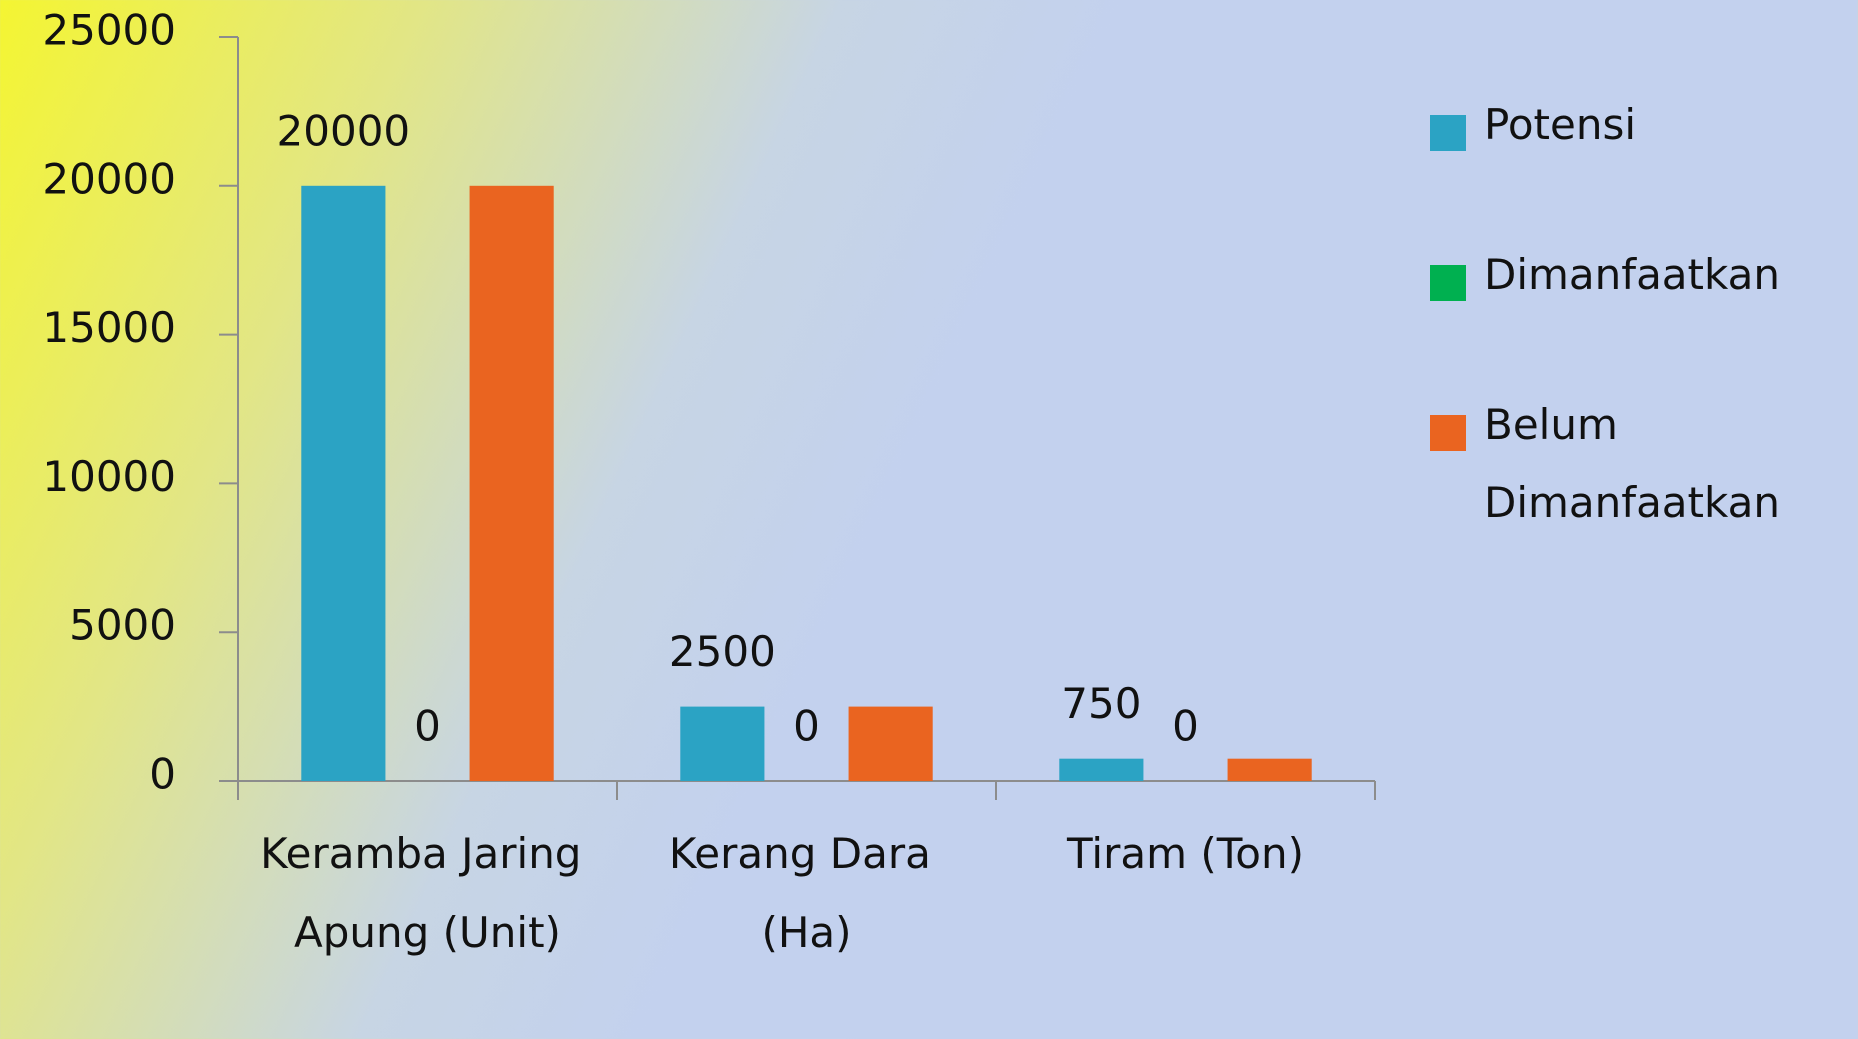  I want to click on data-label: 20000, so click(344, 130).